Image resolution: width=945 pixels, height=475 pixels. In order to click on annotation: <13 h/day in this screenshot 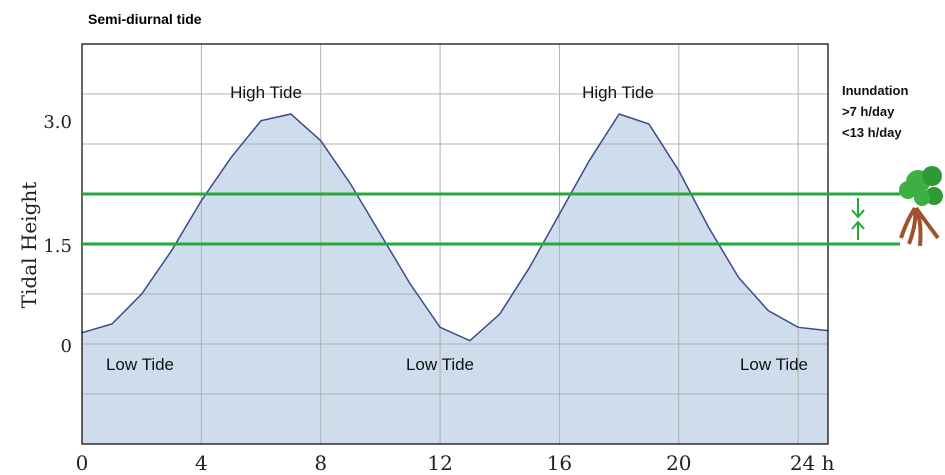, I will do `click(872, 132)`.